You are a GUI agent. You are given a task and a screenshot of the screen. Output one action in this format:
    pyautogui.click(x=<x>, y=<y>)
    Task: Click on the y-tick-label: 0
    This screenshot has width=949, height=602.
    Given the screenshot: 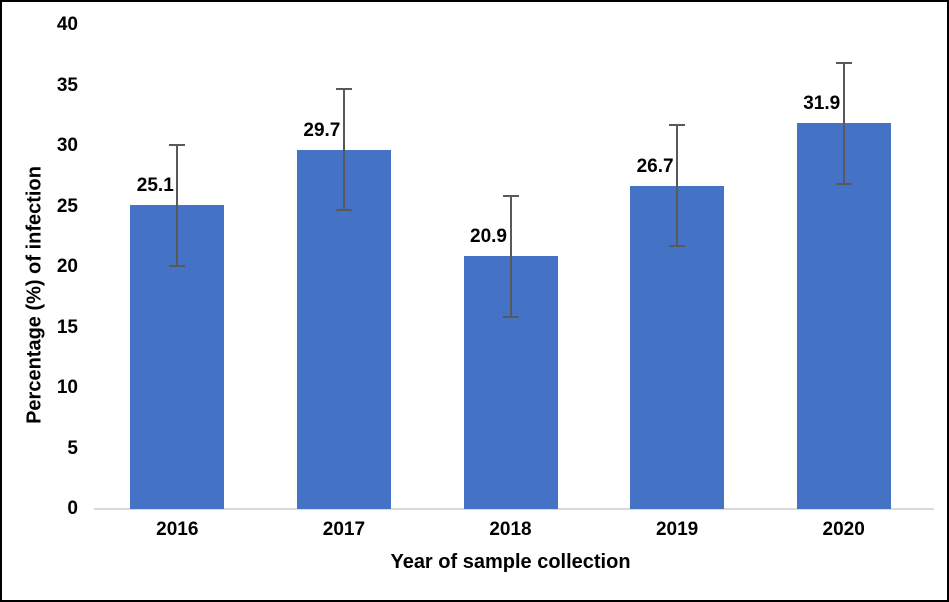 What is the action you would take?
    pyautogui.click(x=72, y=508)
    